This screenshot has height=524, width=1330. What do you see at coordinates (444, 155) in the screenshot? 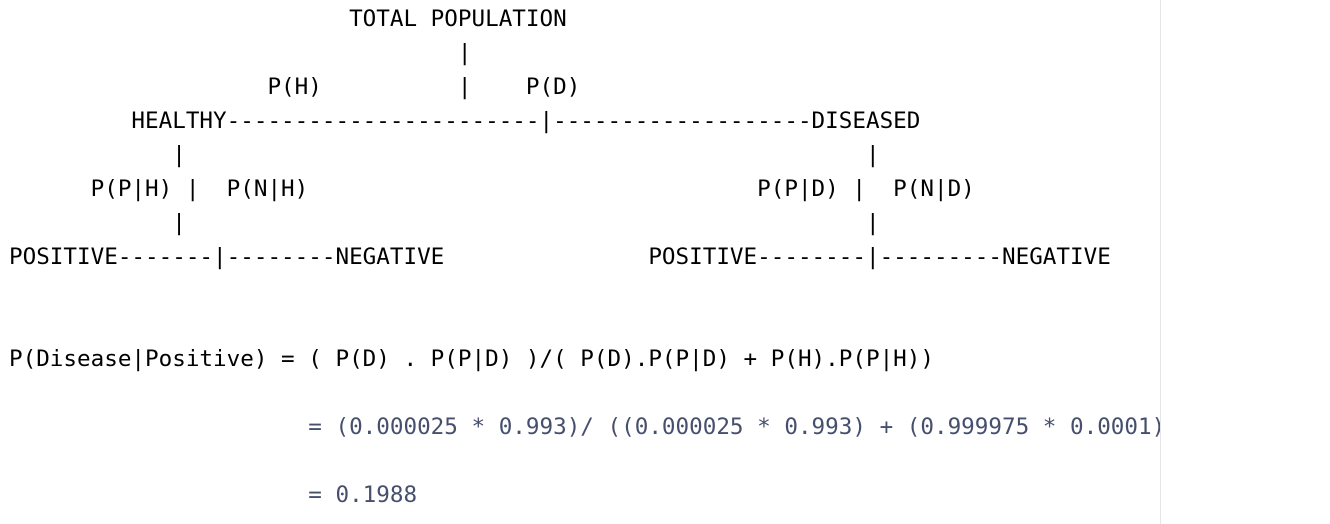
I see `diagram-line-sub-stems-top: | |` at bounding box center [444, 155].